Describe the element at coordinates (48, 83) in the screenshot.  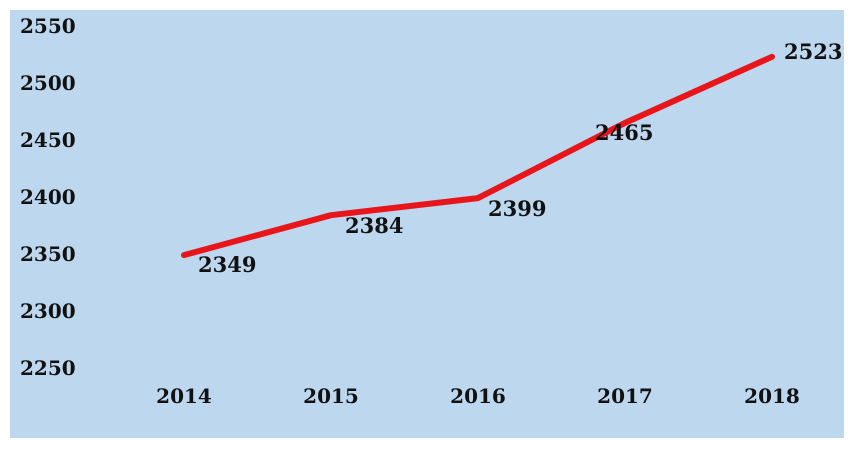
I see `y-tick-label: 2500` at that location.